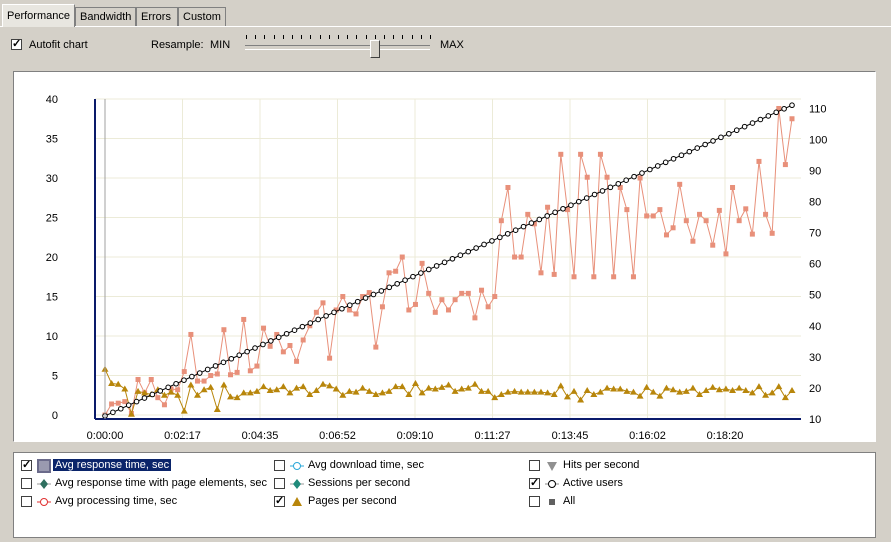 The width and height of the screenshot is (891, 542). Describe the element at coordinates (38, 15) in the screenshot. I see `tab-performance: Performance` at that location.